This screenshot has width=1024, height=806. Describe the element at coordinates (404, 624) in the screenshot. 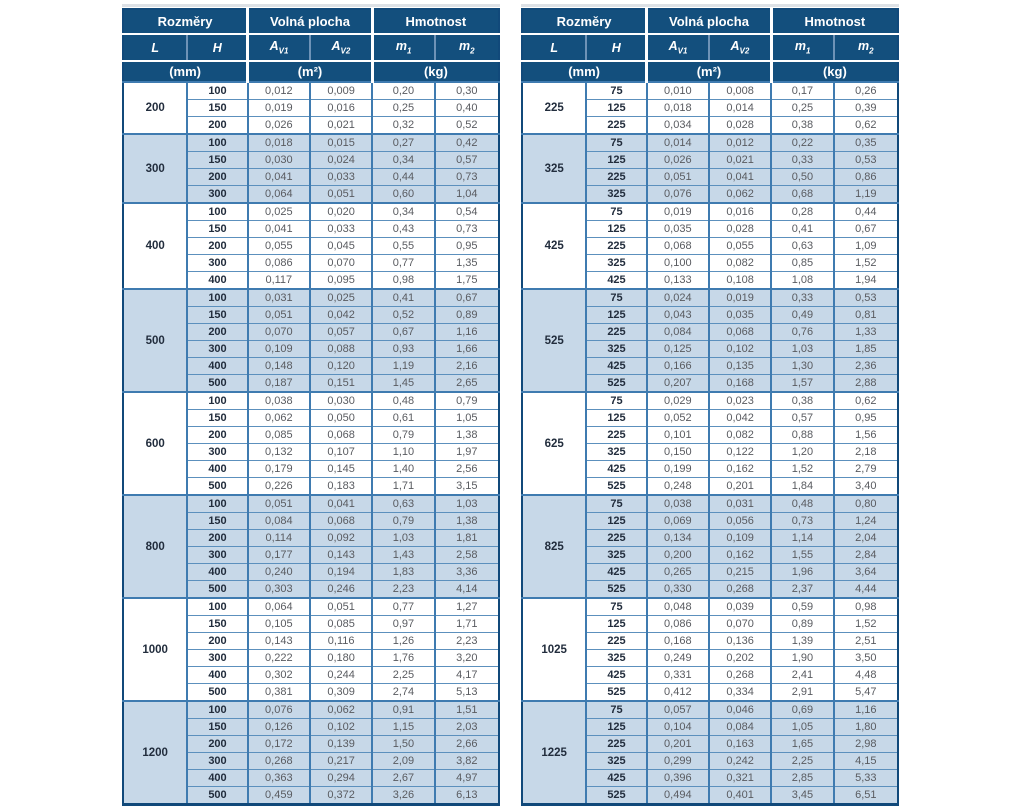

I see `value-cell-m1: 0,97` at that location.